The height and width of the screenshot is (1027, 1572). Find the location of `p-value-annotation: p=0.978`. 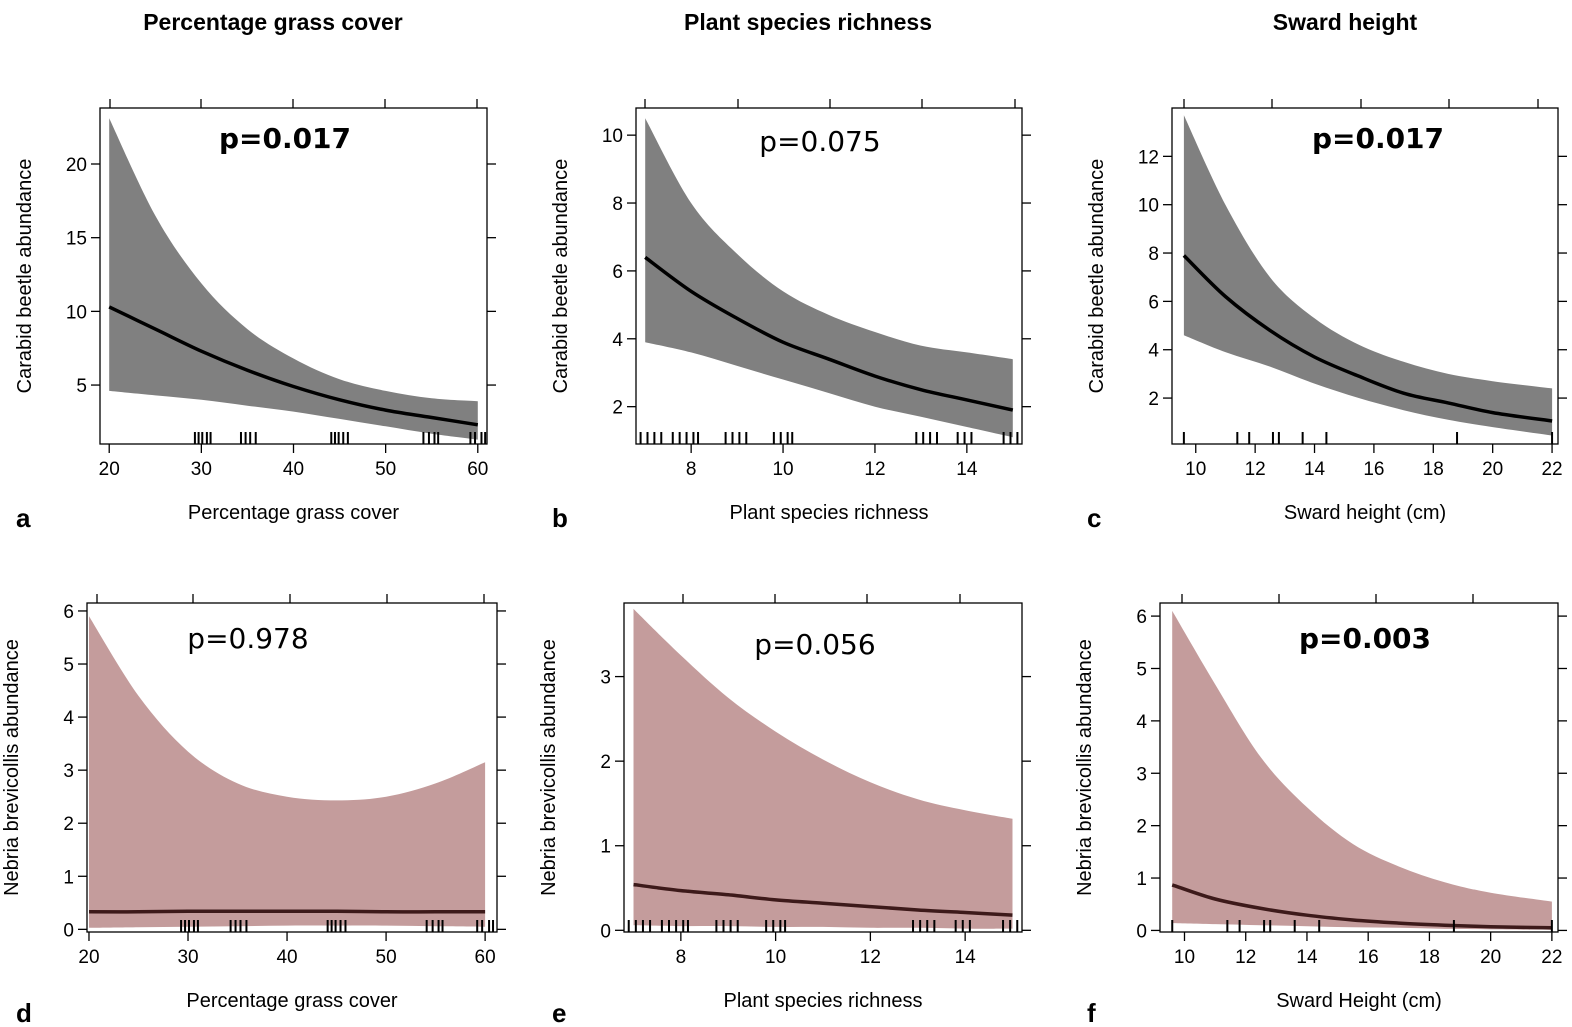

p-value-annotation: p=0.978 is located at coordinates (247, 638).